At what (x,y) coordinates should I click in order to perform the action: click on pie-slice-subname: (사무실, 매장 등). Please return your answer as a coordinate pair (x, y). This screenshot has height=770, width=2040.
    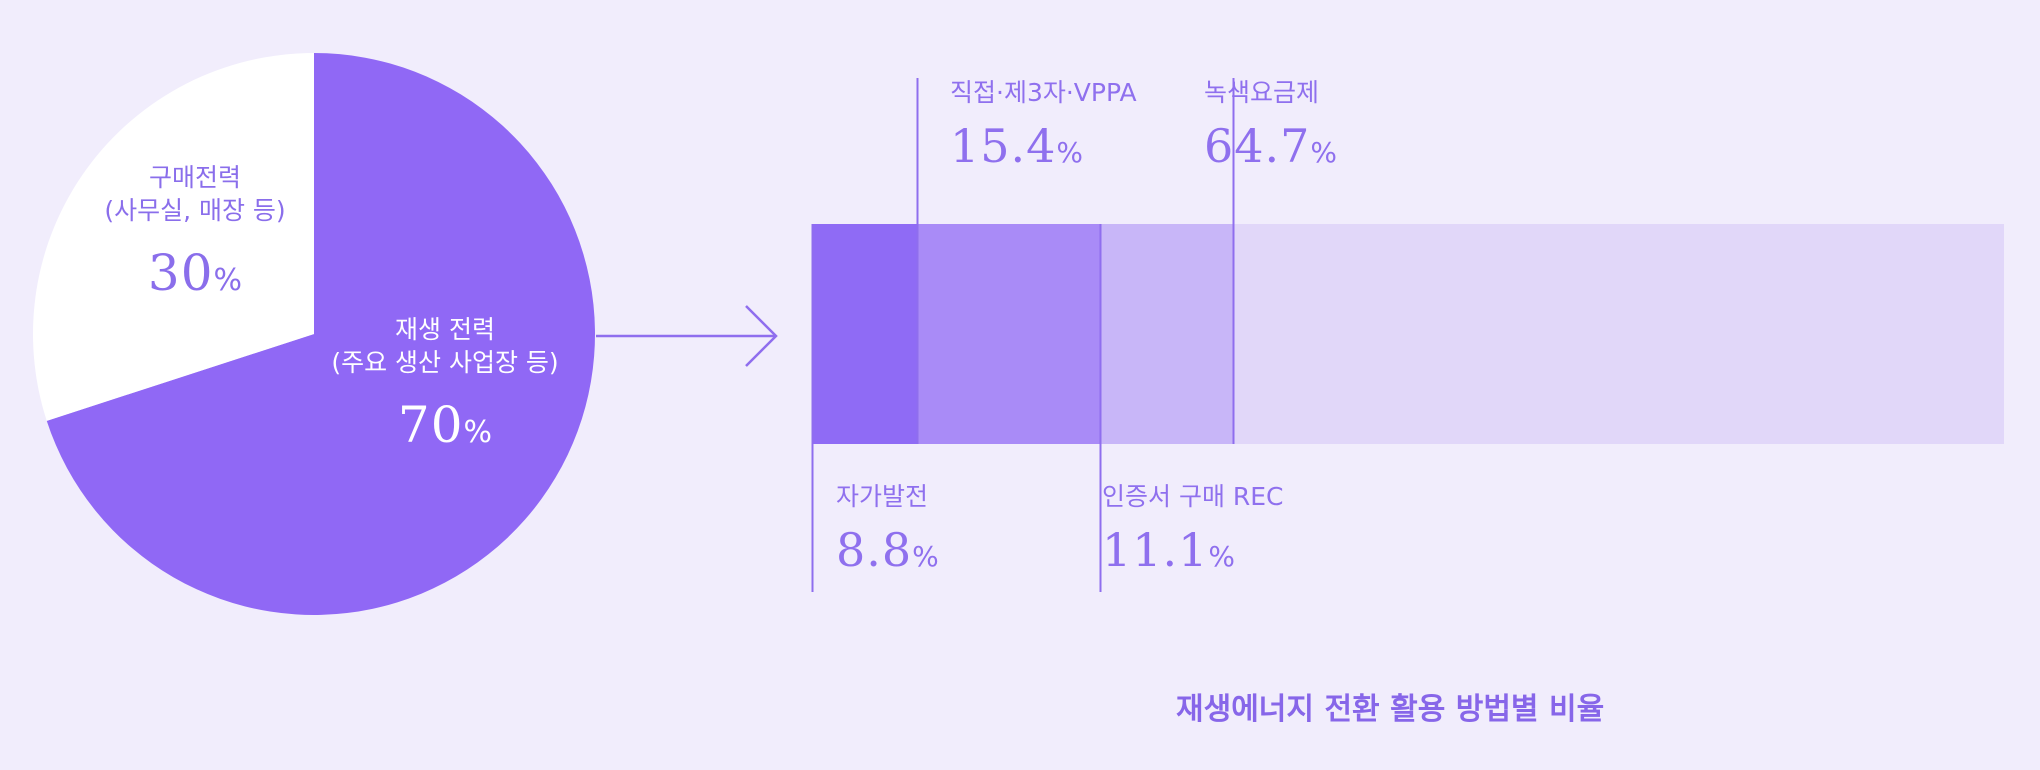
    Looking at the image, I should click on (195, 210).